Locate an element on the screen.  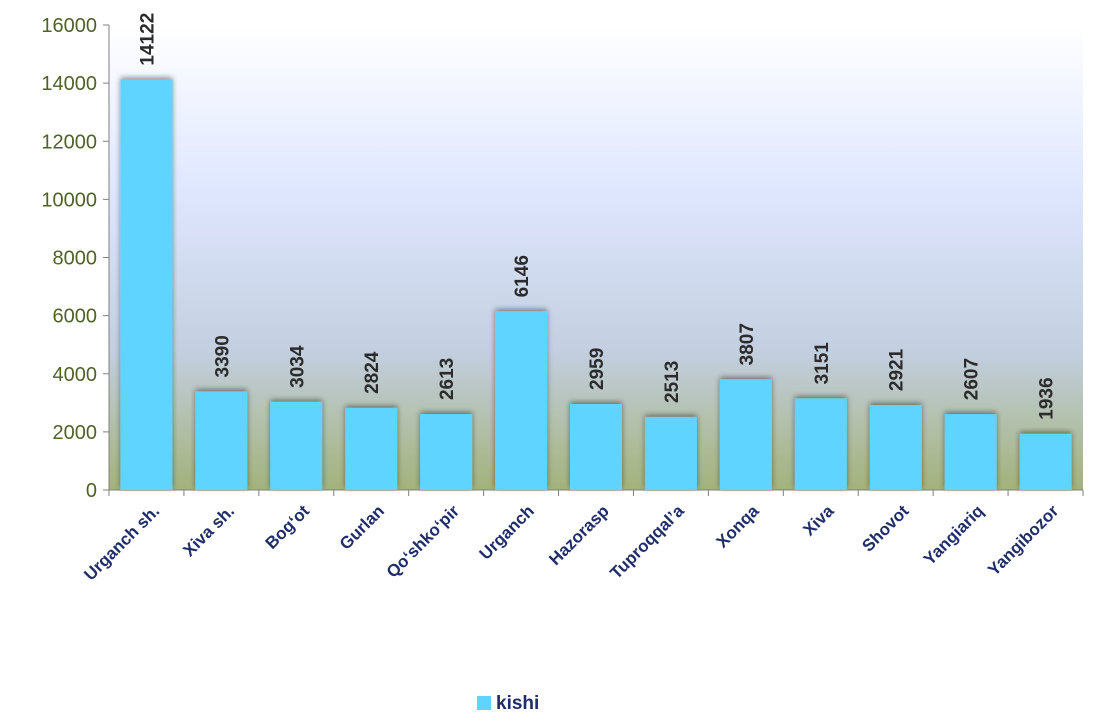
x-tick-label: Xiva sh. is located at coordinates (208, 530).